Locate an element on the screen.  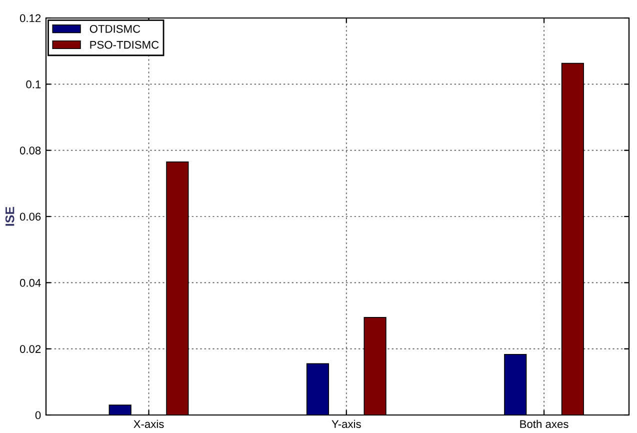
y-axis-title: ISE is located at coordinates (9, 216).